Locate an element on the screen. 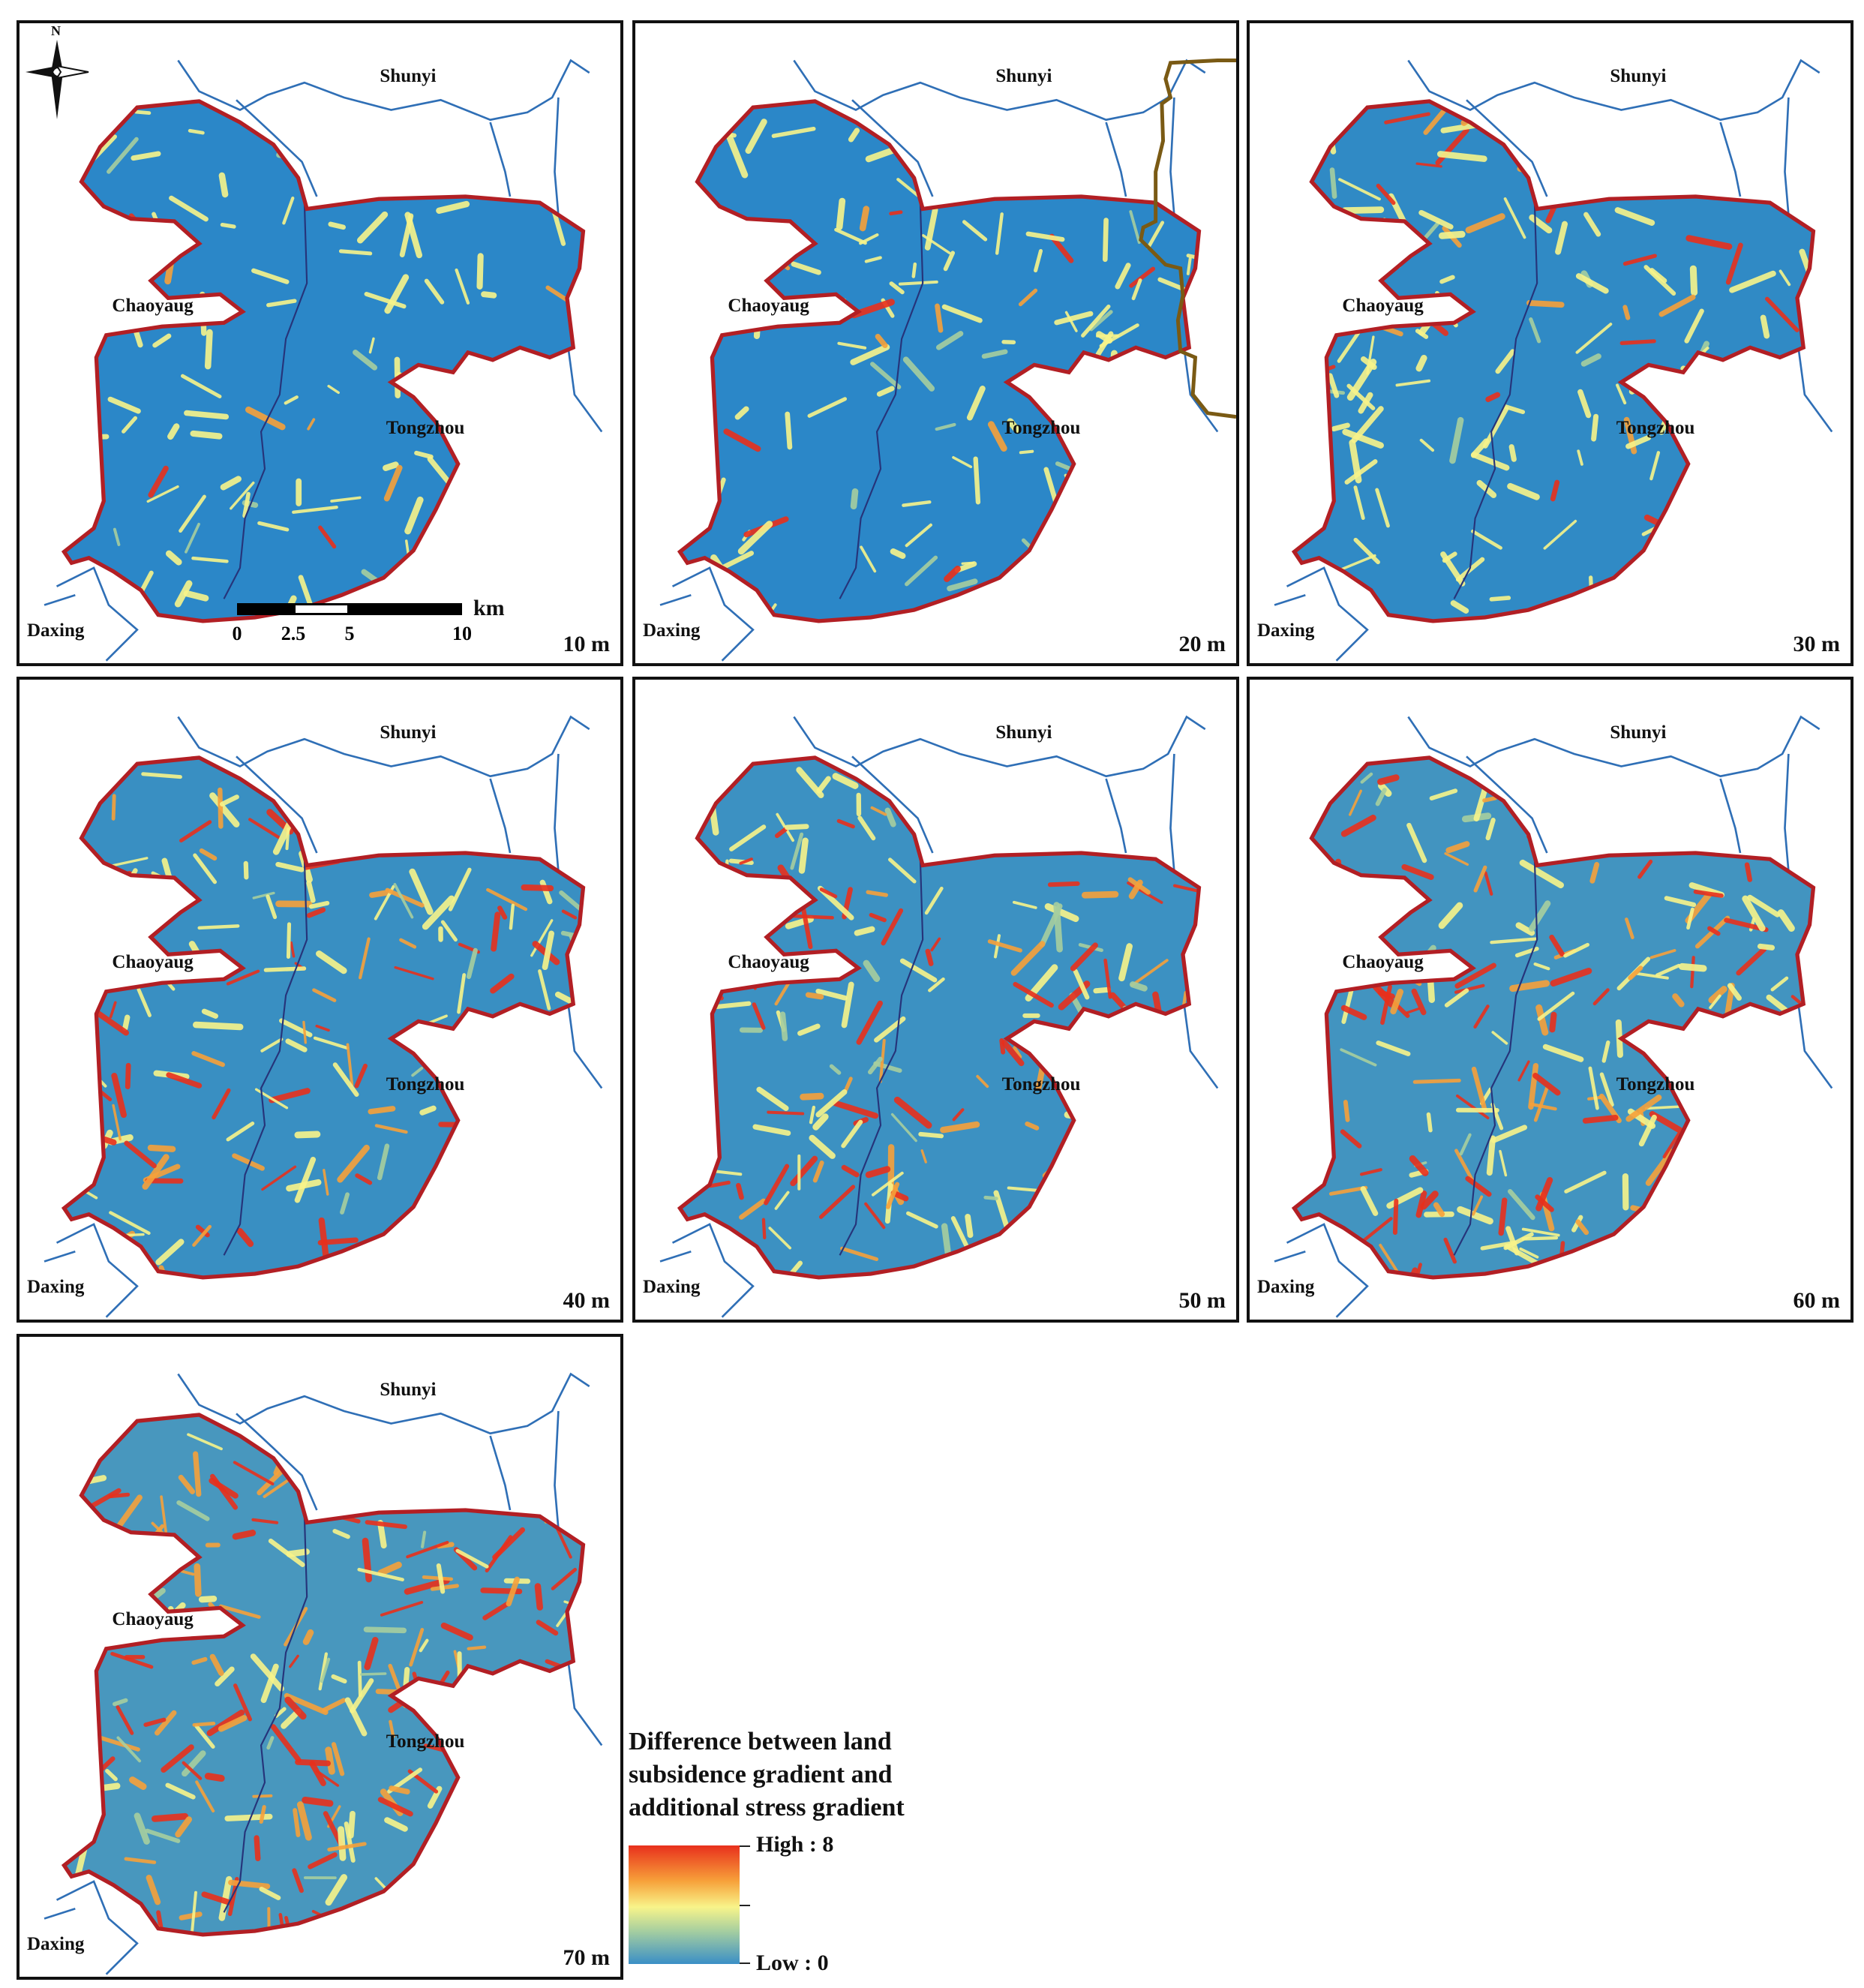 This screenshot has width=1864, height=1988. label-shunyi: Shunyi is located at coordinates (408, 1389).